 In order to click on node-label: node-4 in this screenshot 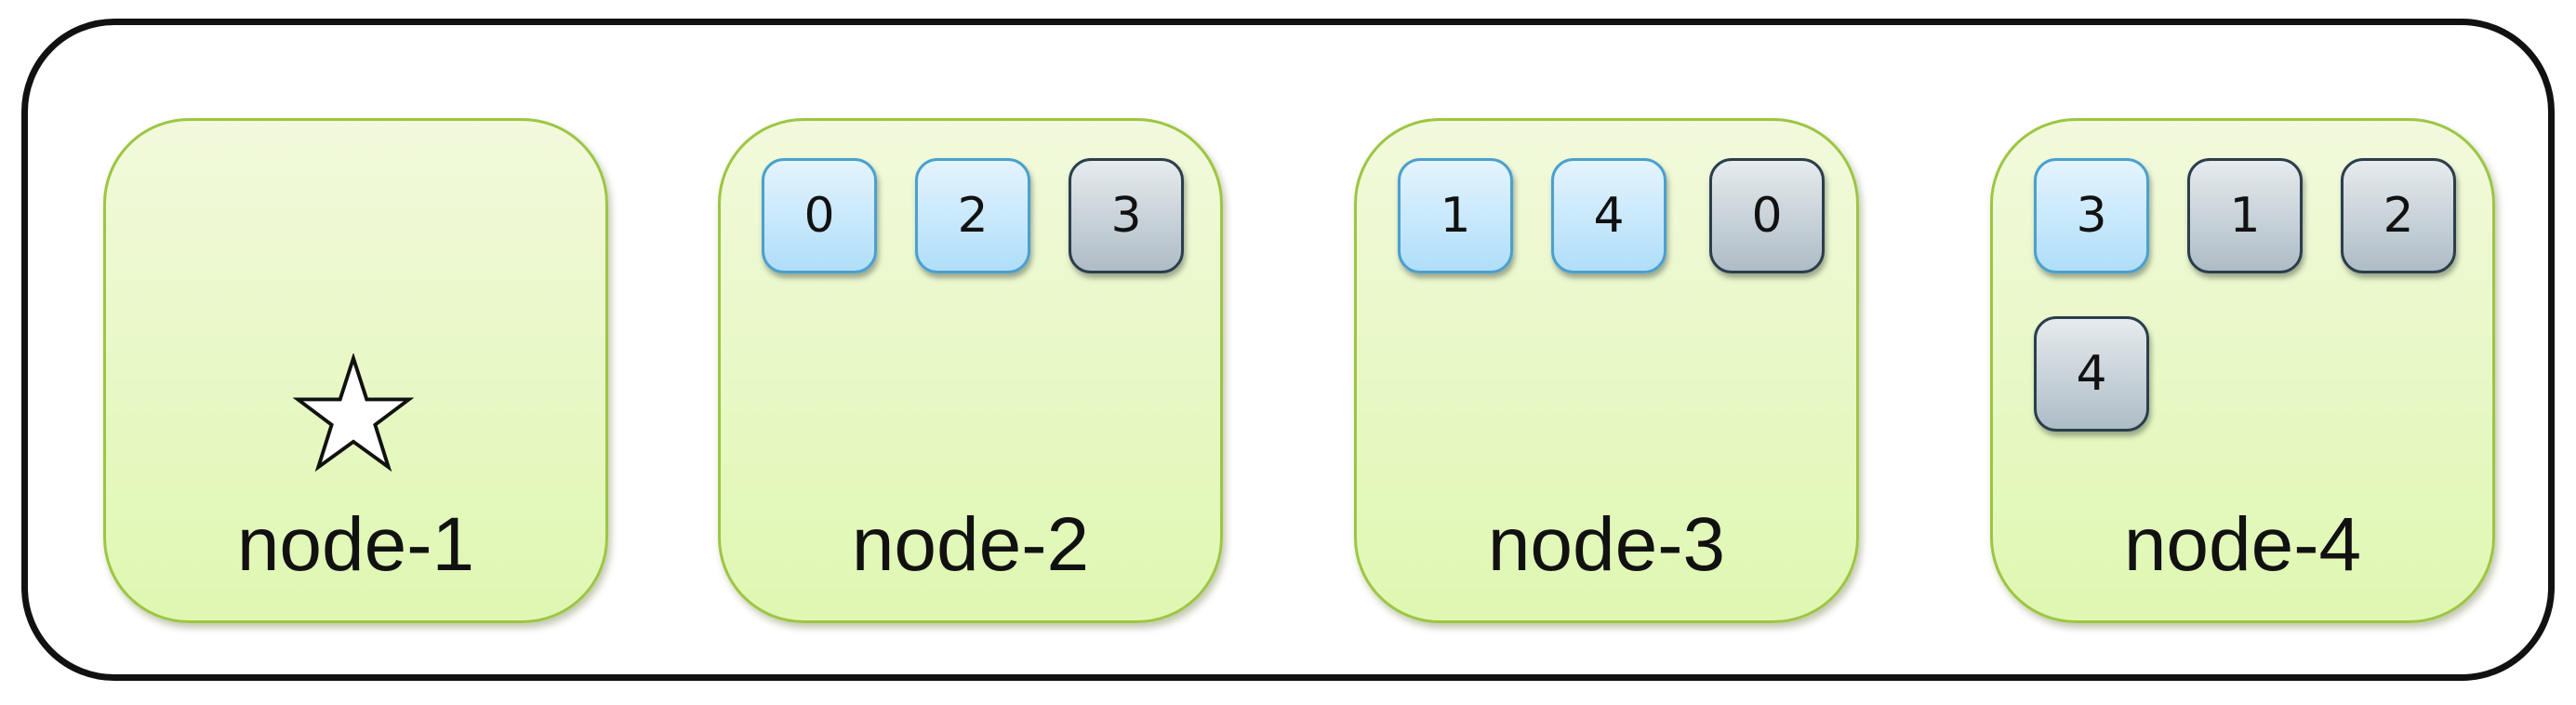, I will do `click(2242, 544)`.